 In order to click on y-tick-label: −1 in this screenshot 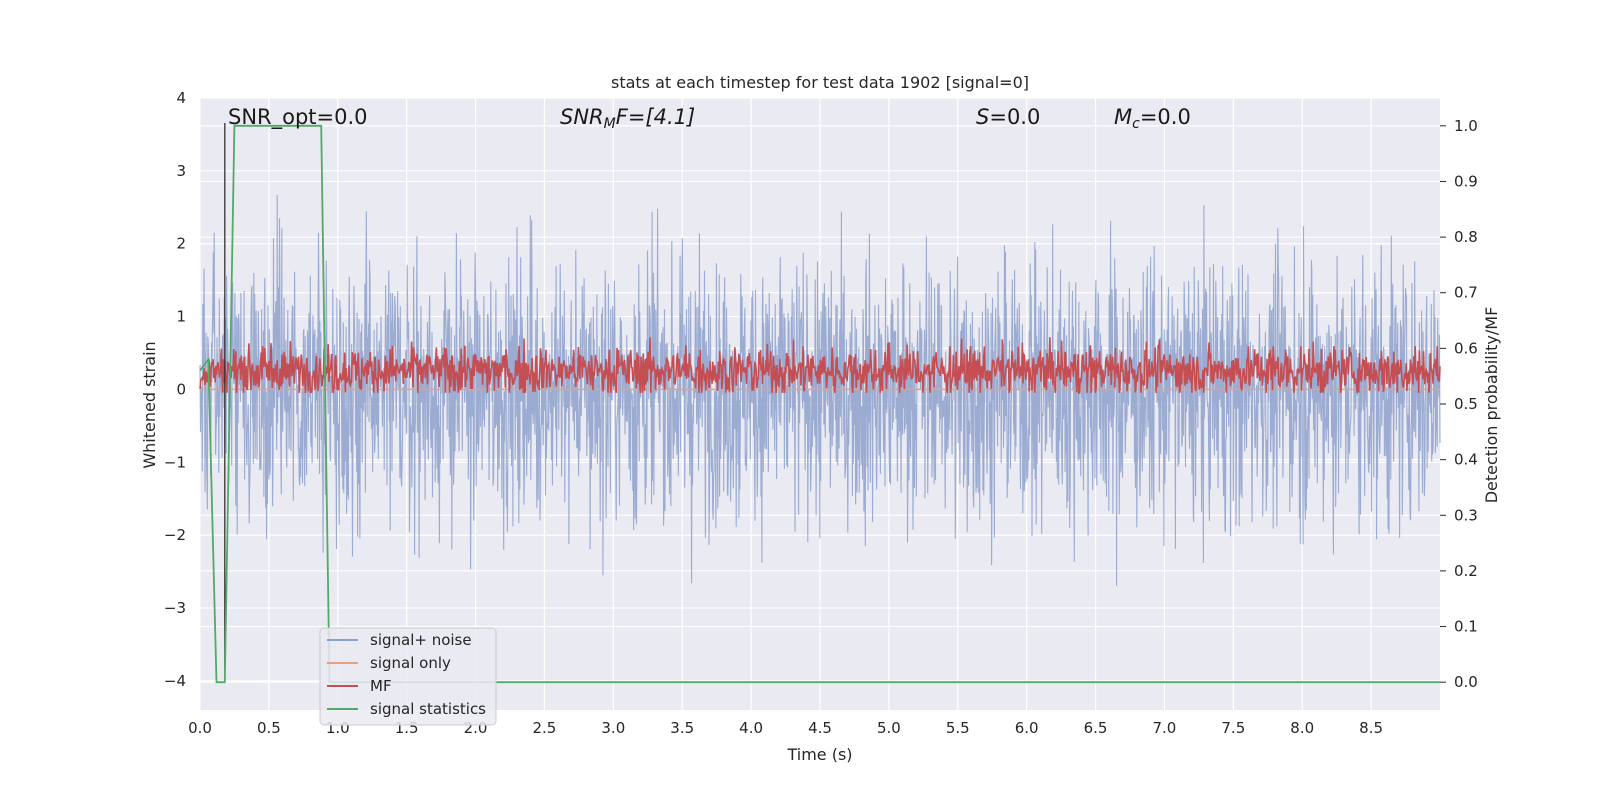, I will do `click(175, 462)`.